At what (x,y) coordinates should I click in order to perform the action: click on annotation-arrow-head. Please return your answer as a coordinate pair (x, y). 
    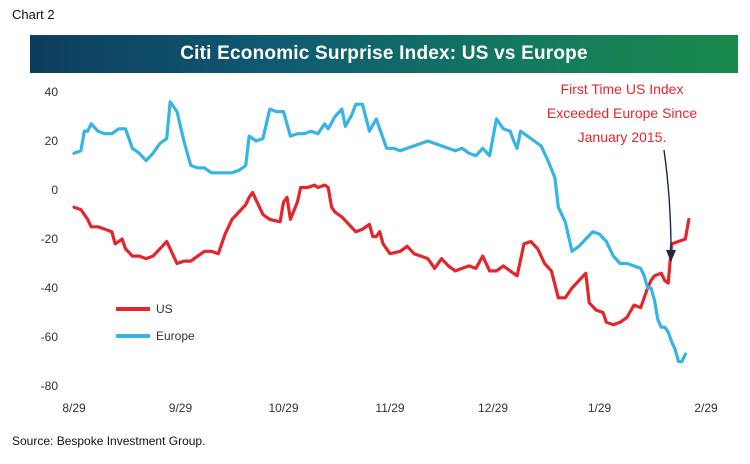
    Looking at the image, I should click on (671, 256).